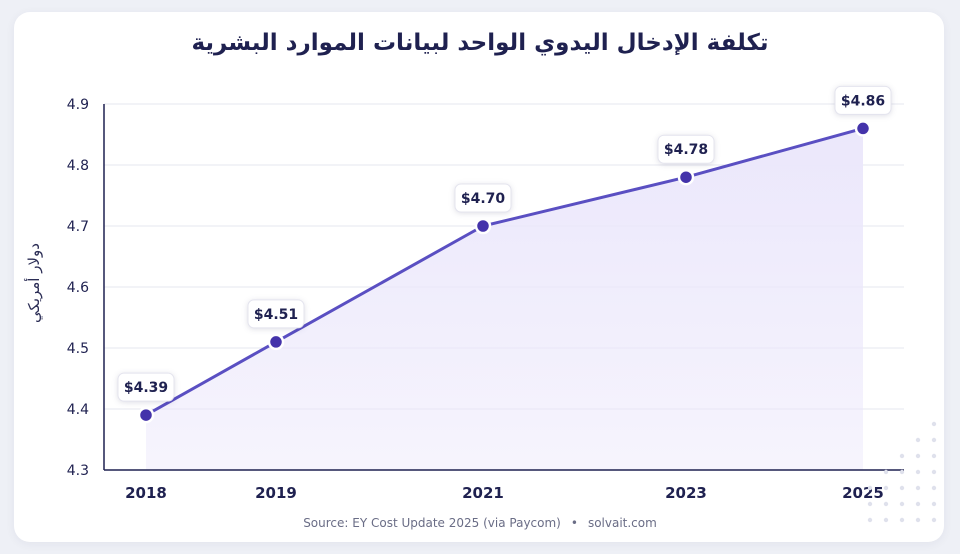  Describe the element at coordinates (78, 227) in the screenshot. I see `y-tick-label: 4.7` at that location.